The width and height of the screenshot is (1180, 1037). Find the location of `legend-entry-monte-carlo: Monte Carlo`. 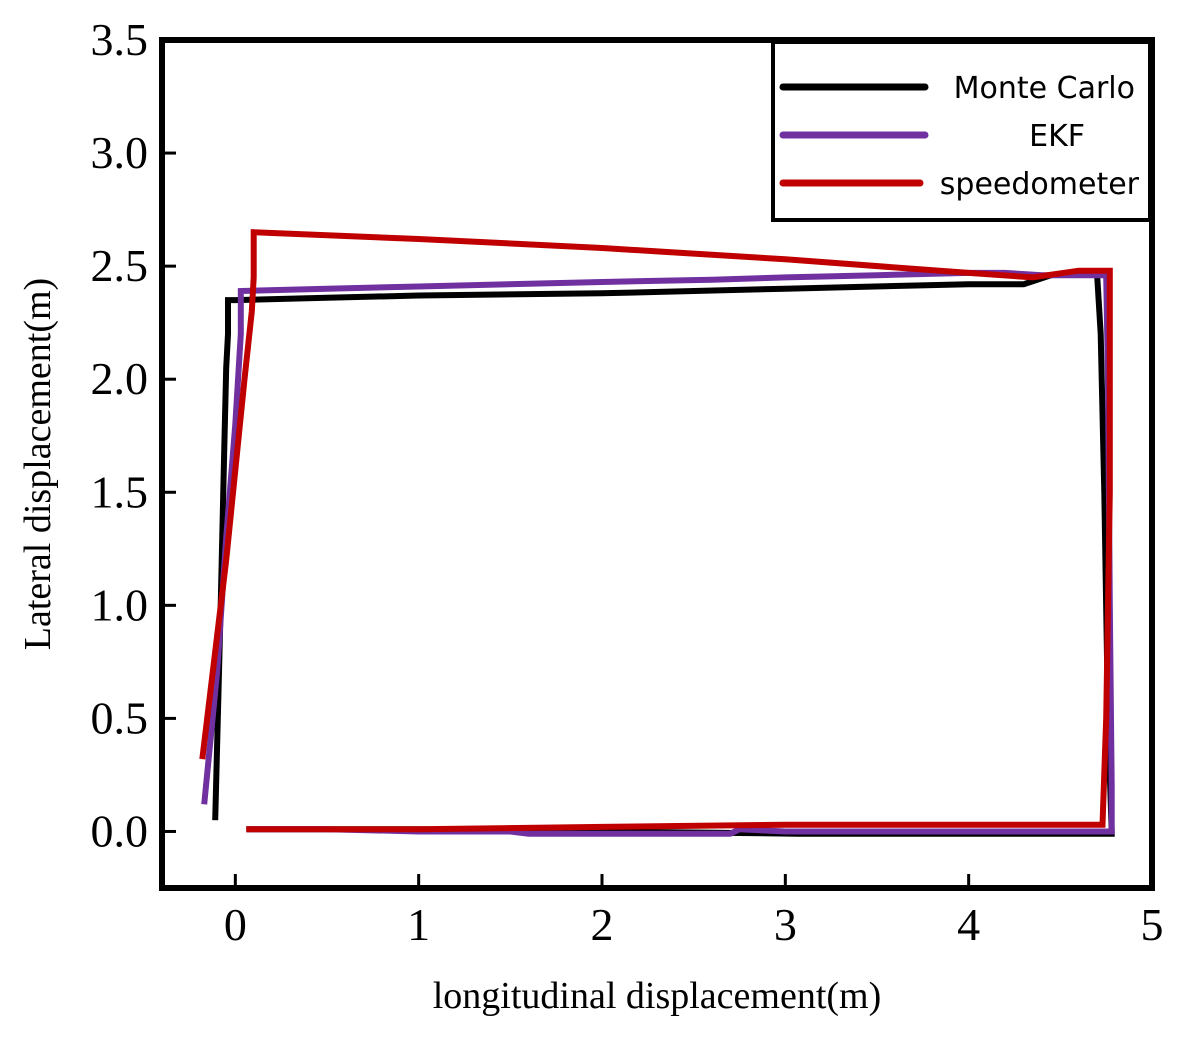

legend-entry-monte-carlo: Monte Carlo is located at coordinates (957, 88).